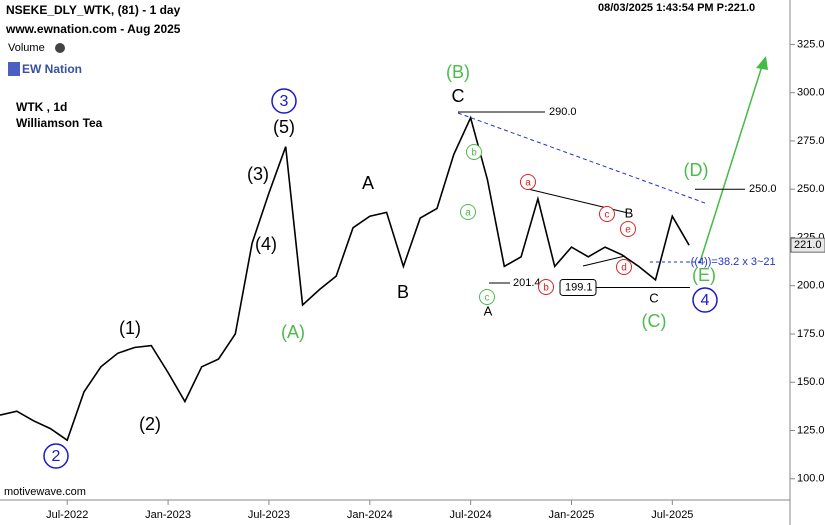  I want to click on wave-label: (3), so click(258, 174).